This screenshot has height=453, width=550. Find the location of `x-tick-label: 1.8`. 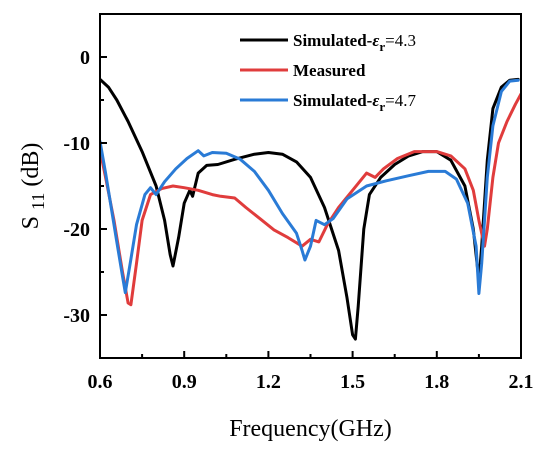

x-tick-label: 1.8 is located at coordinates (436, 382).